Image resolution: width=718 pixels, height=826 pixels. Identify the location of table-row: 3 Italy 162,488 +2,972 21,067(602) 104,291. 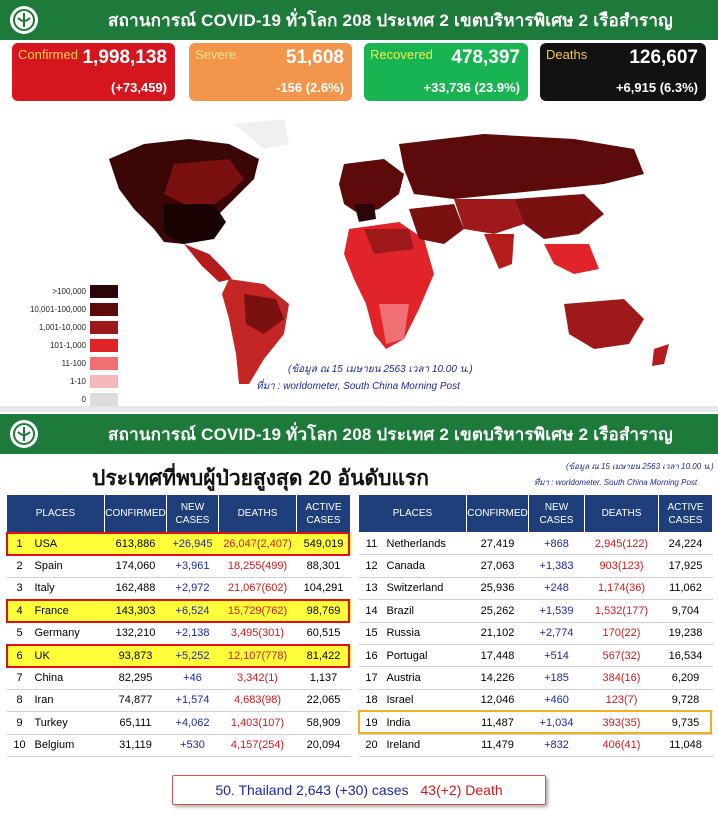
(178, 589).